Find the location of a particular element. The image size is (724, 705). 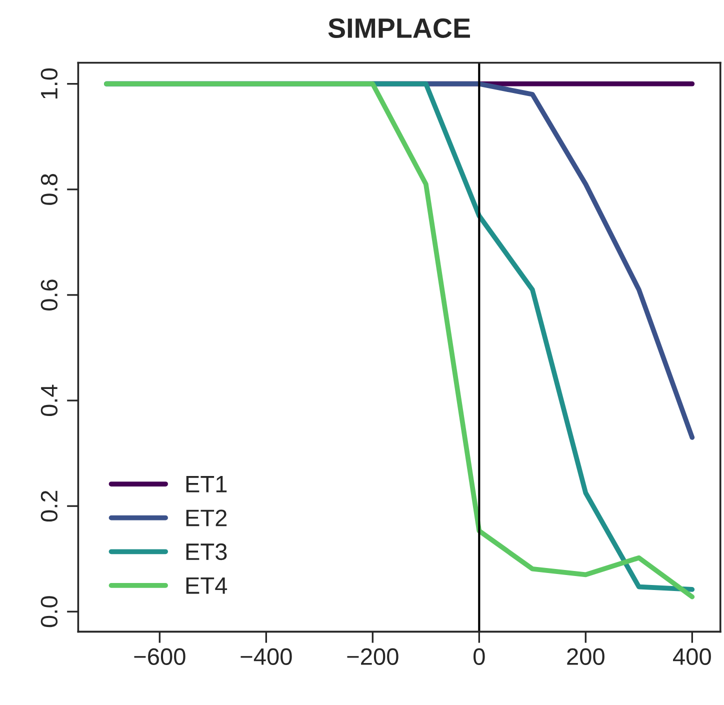

x-tick-label: −400 is located at coordinates (266, 656).